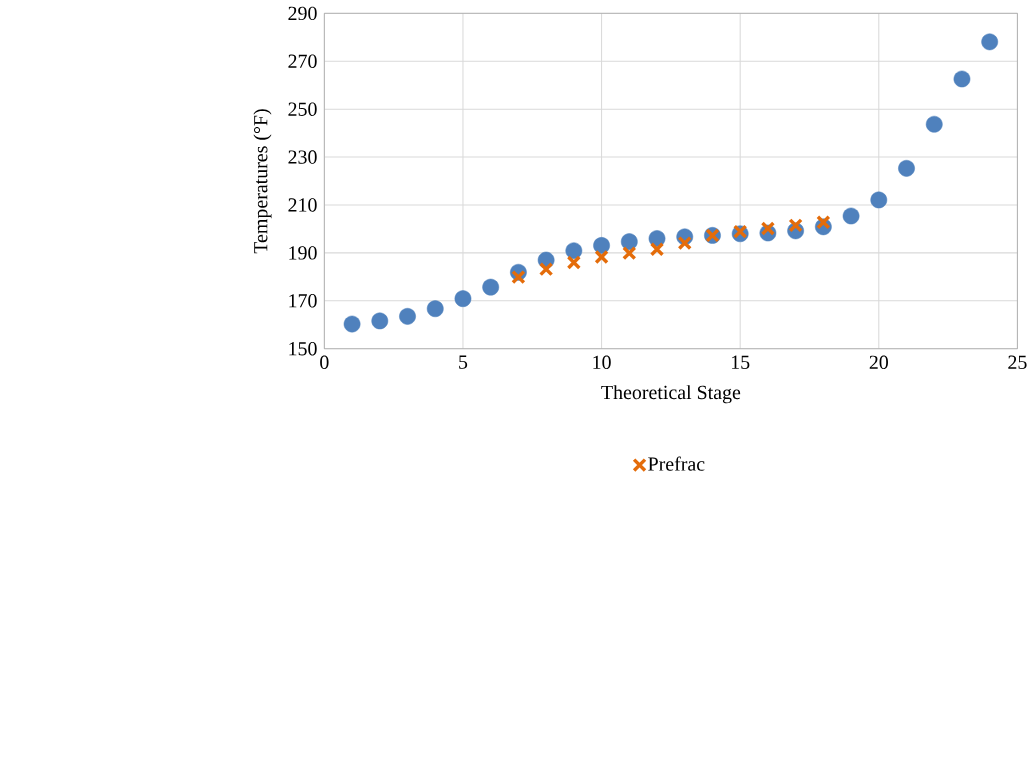 Image resolution: width=1034 pixels, height=761 pixels. Describe the element at coordinates (463, 362) in the screenshot. I see `x-tick-label: 5` at that location.